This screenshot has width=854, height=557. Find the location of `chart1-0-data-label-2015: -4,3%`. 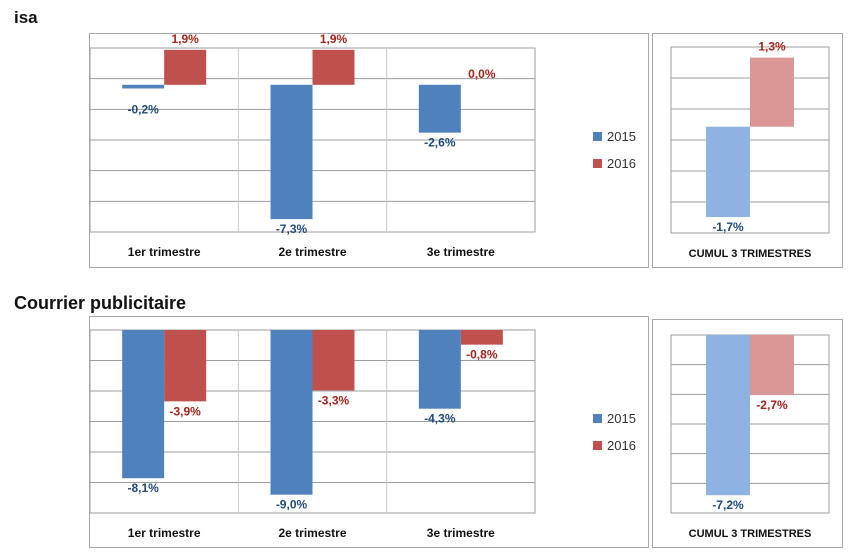

chart1-0-data-label-2015: -4,3% is located at coordinates (440, 419).